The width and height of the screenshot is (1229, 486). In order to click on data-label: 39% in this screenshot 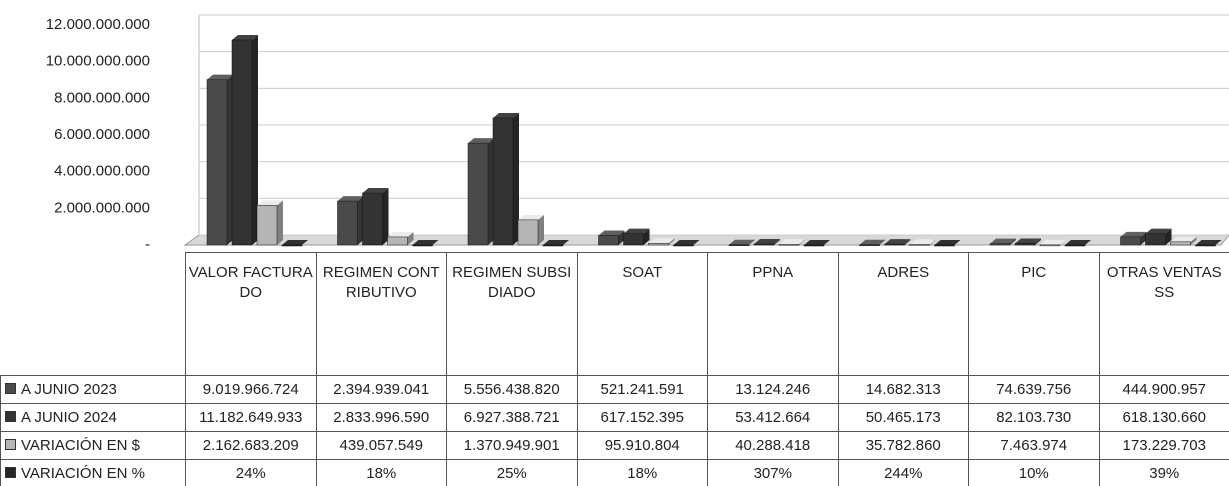, I will do `click(1163, 472)`.